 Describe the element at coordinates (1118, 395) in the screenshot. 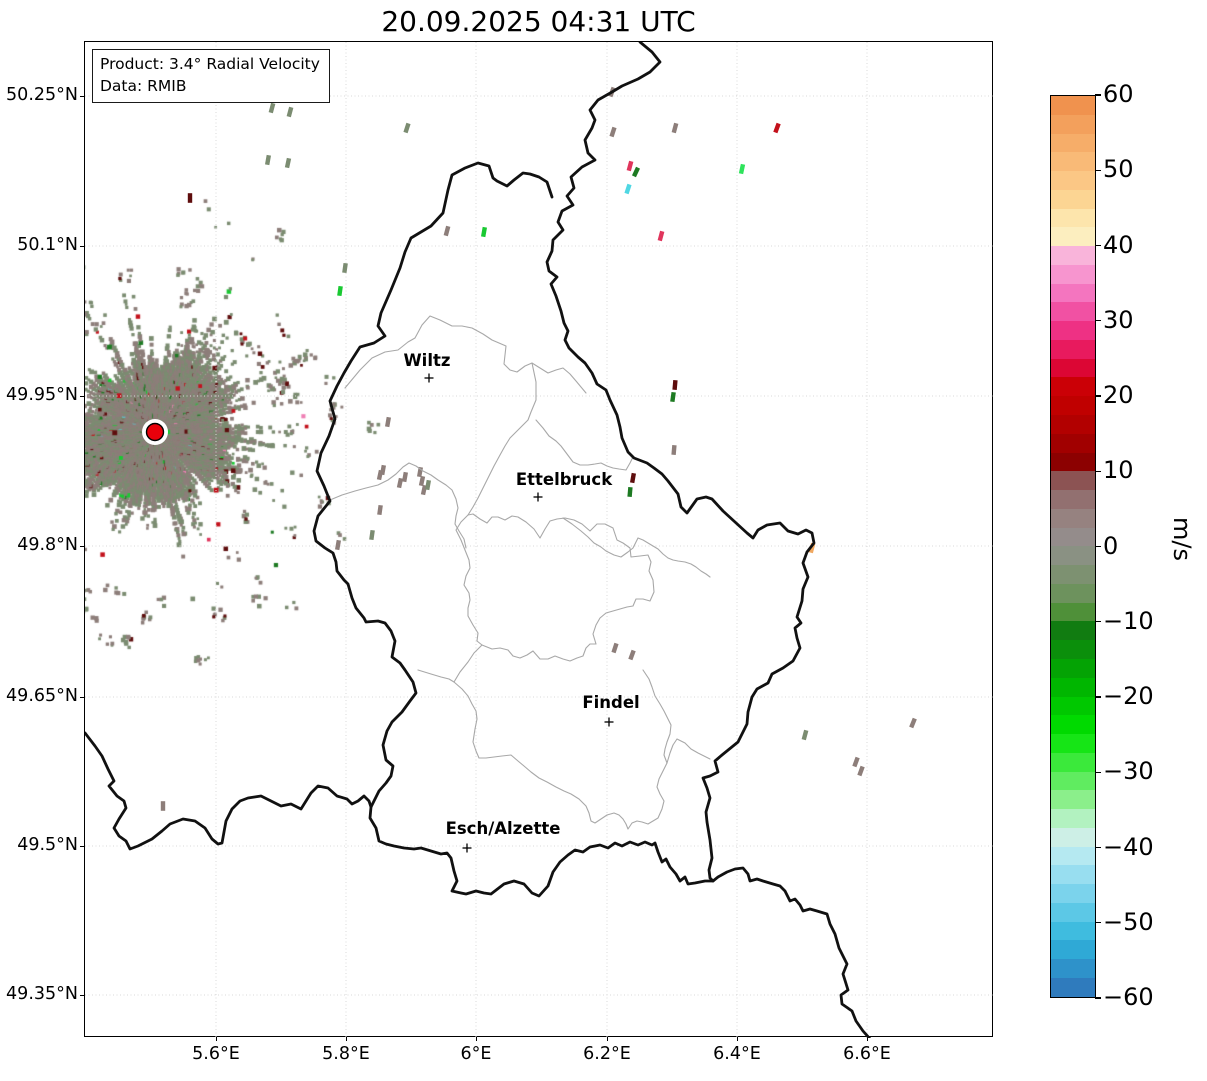

I see `colorbar-tick-label: 20` at that location.